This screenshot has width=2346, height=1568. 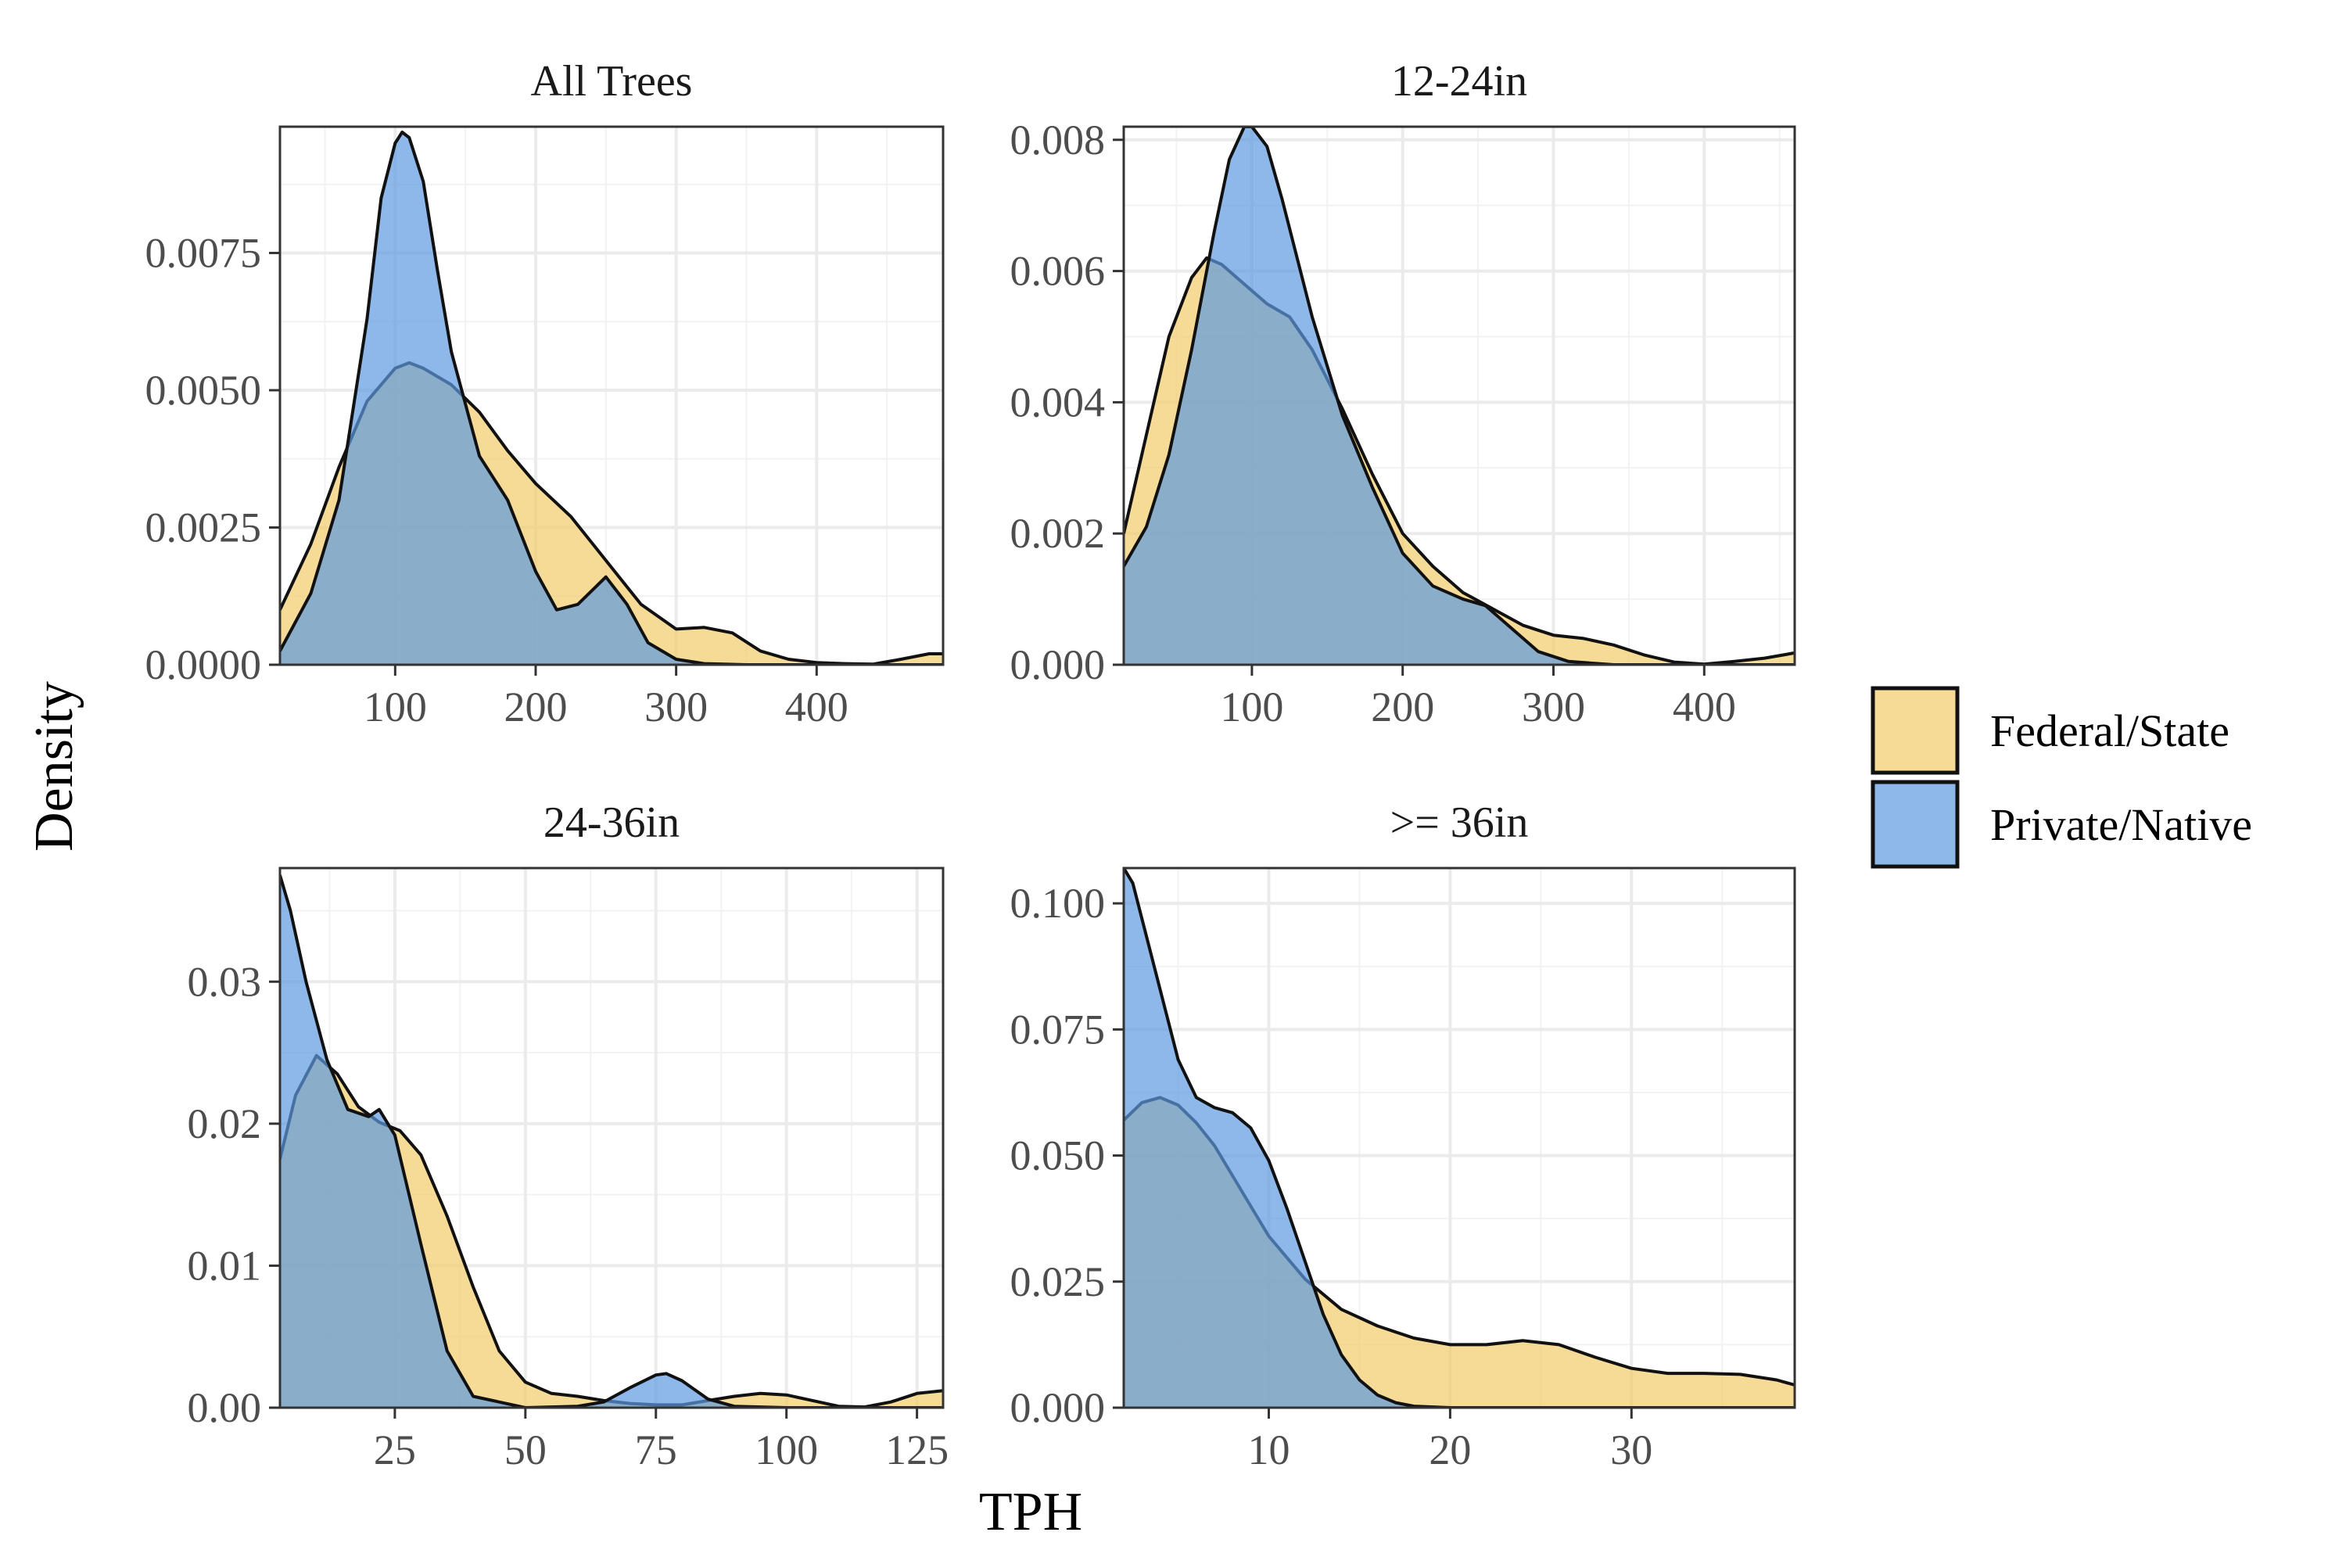 I want to click on panel-4: >= 36in 10 20 30 0.000 0.025 0.050 0.075 0.100, so click(x=1403, y=1135).